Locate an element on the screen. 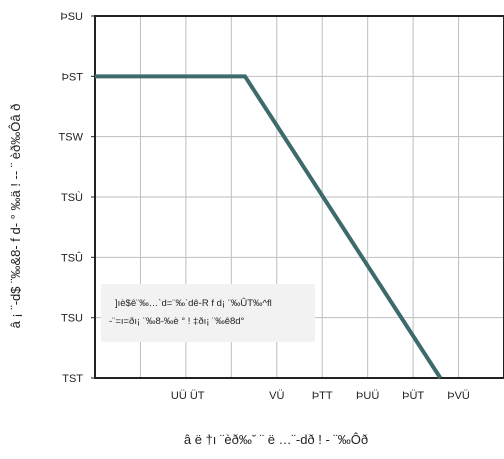 Image resolution: width=504 pixels, height=459 pixels. annotation-background is located at coordinates (208, 313).